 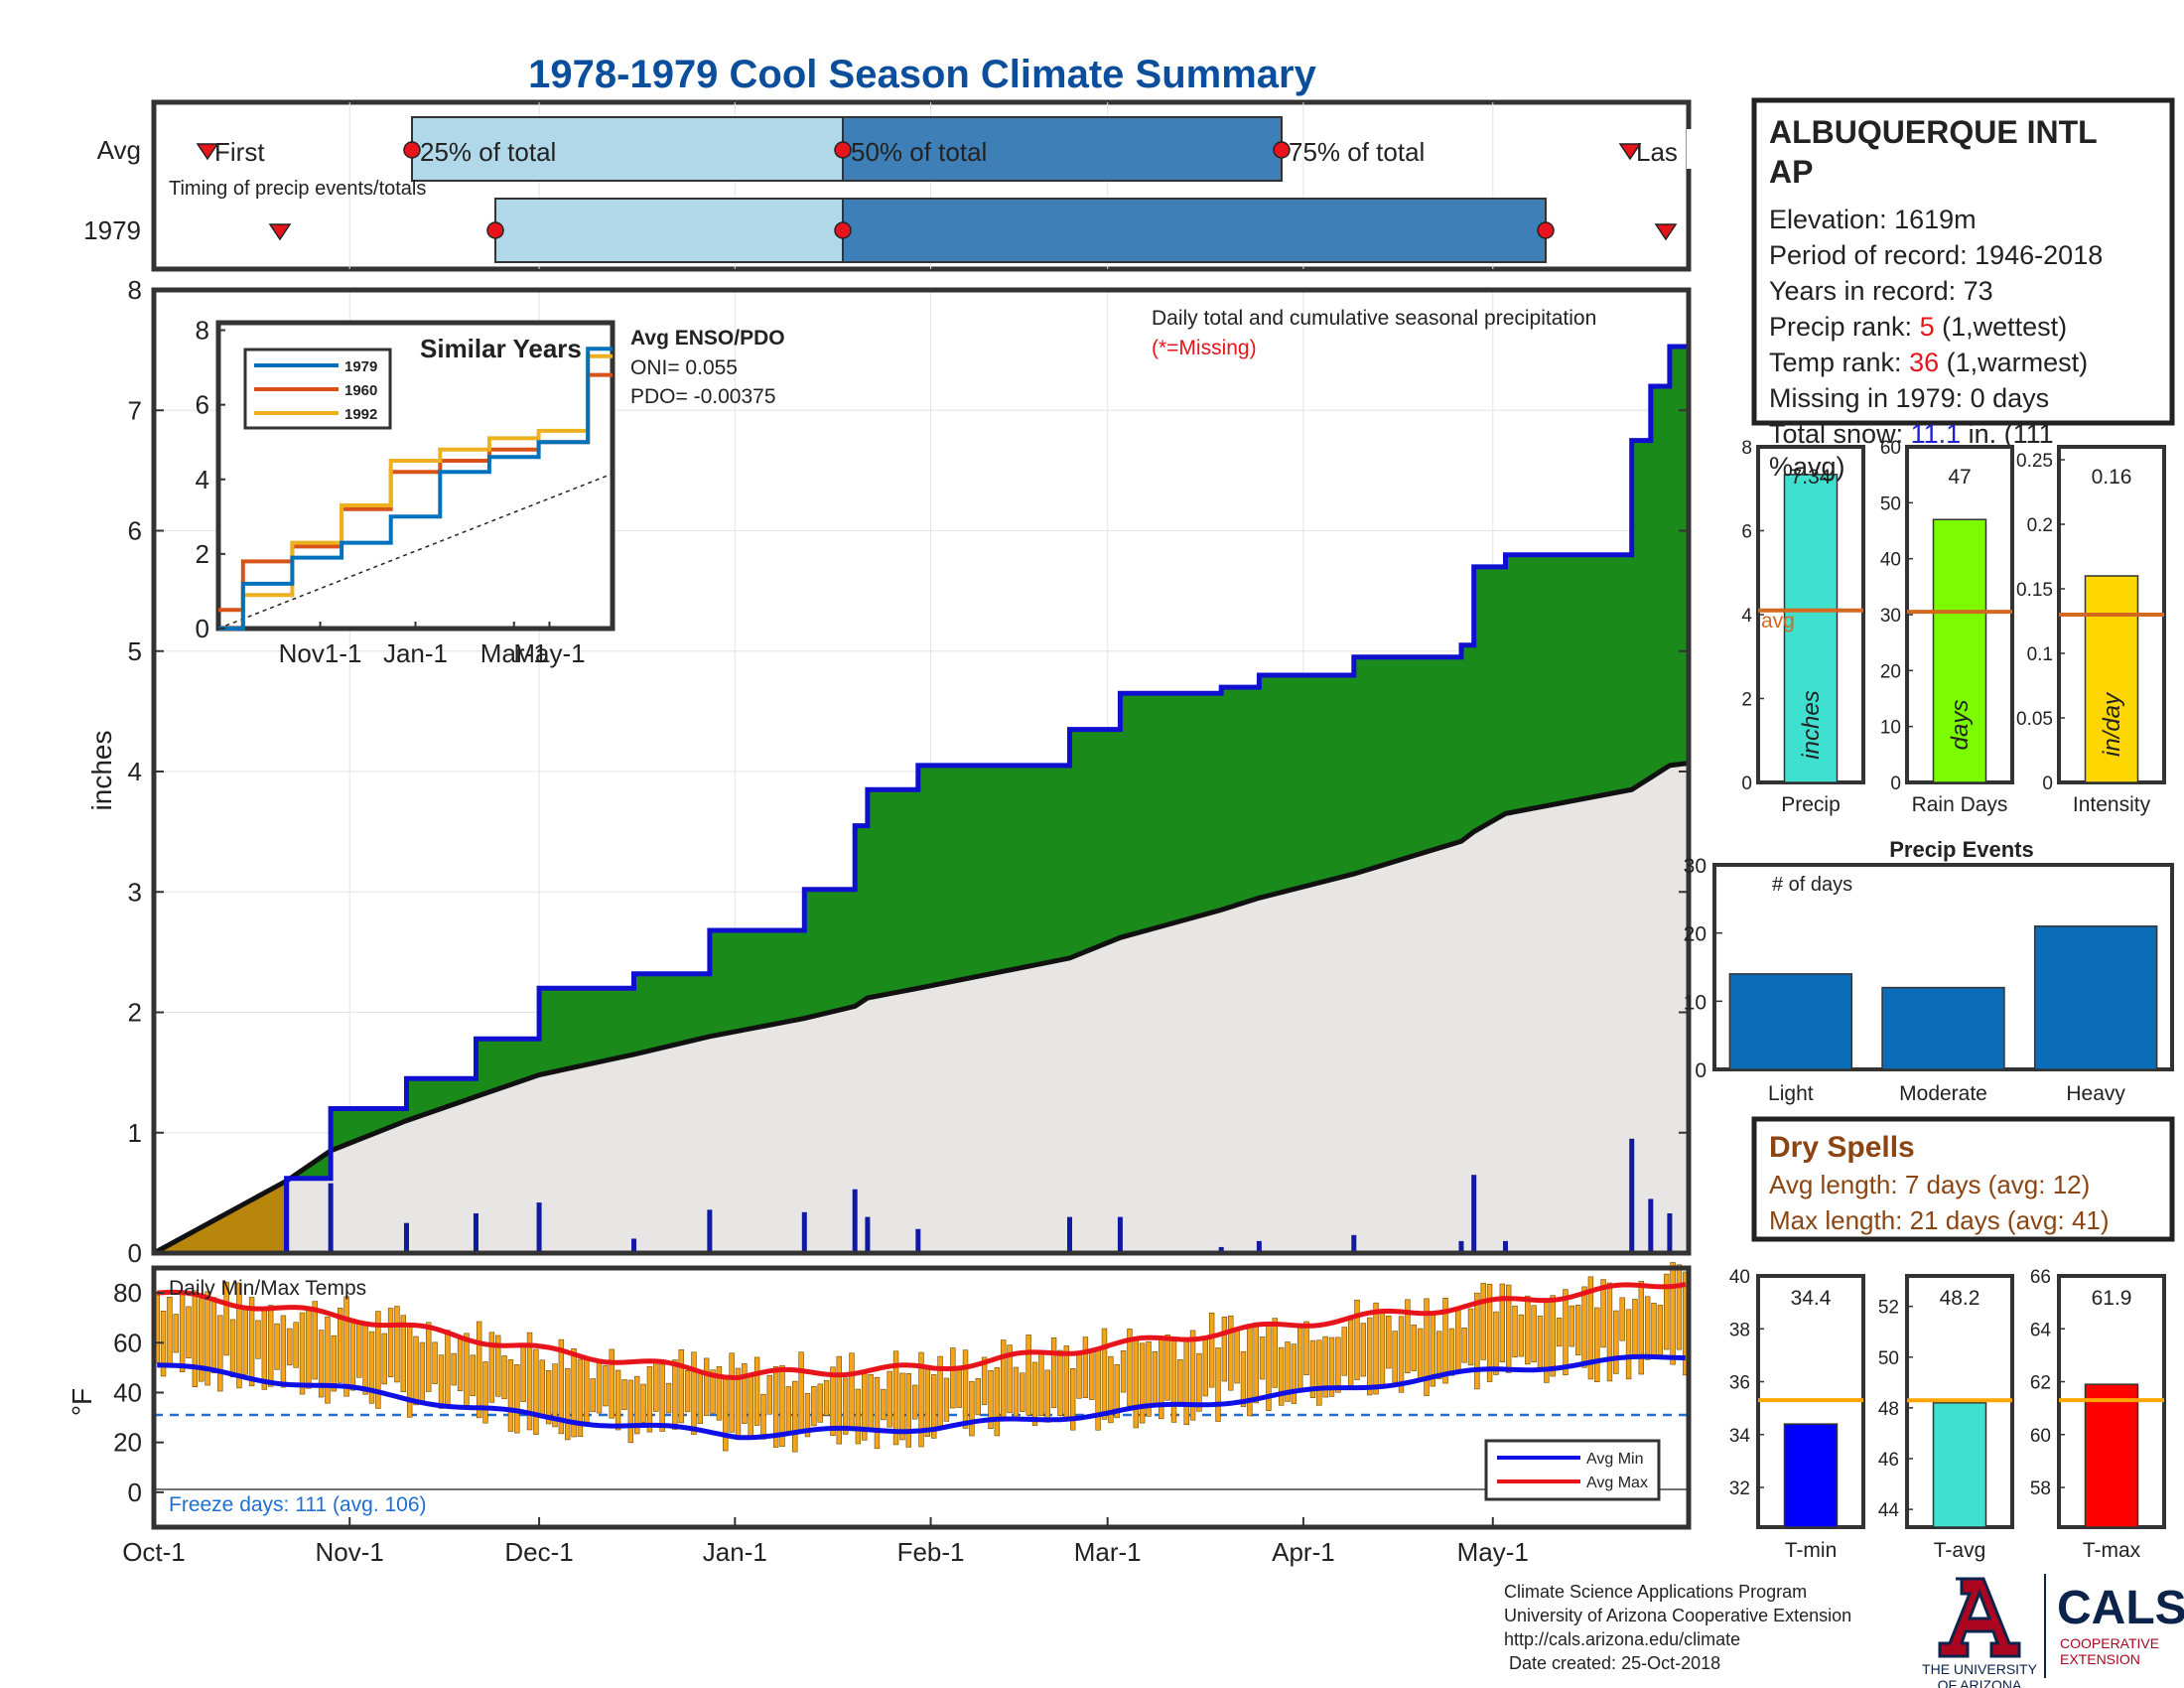 What do you see at coordinates (135, 651) in the screenshot?
I see `precip-ytick-label: 5` at bounding box center [135, 651].